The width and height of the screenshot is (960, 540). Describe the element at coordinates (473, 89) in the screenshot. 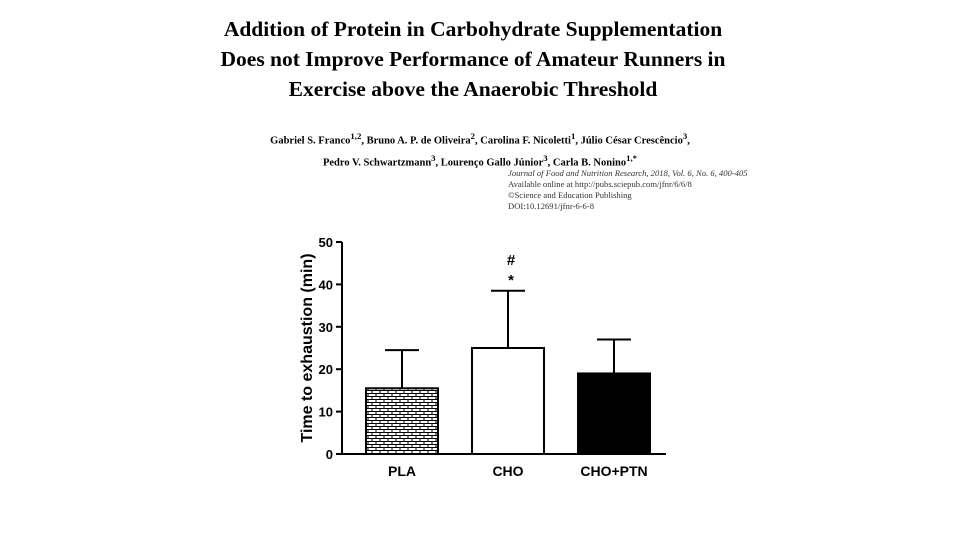

I see `title-line-3: Exercise above the Anaerobic Threshold` at that location.